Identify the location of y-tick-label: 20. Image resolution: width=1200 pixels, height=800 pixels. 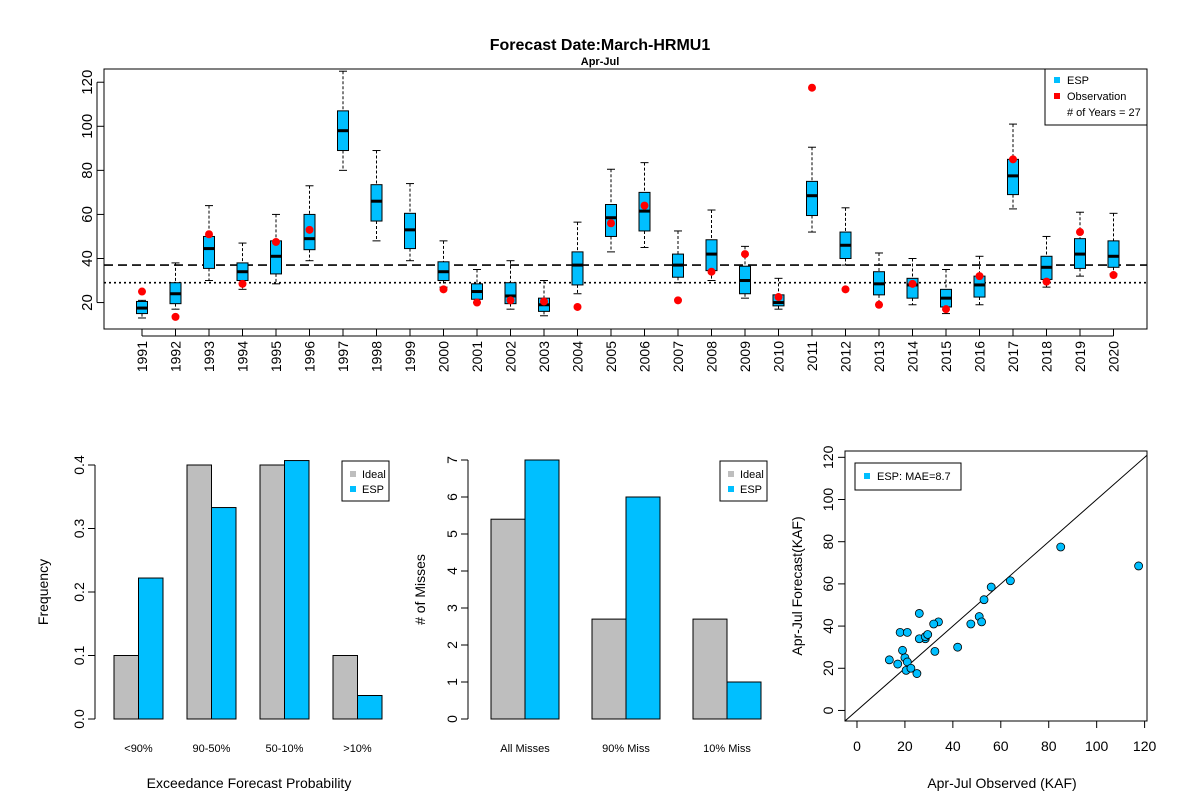
(828, 668).